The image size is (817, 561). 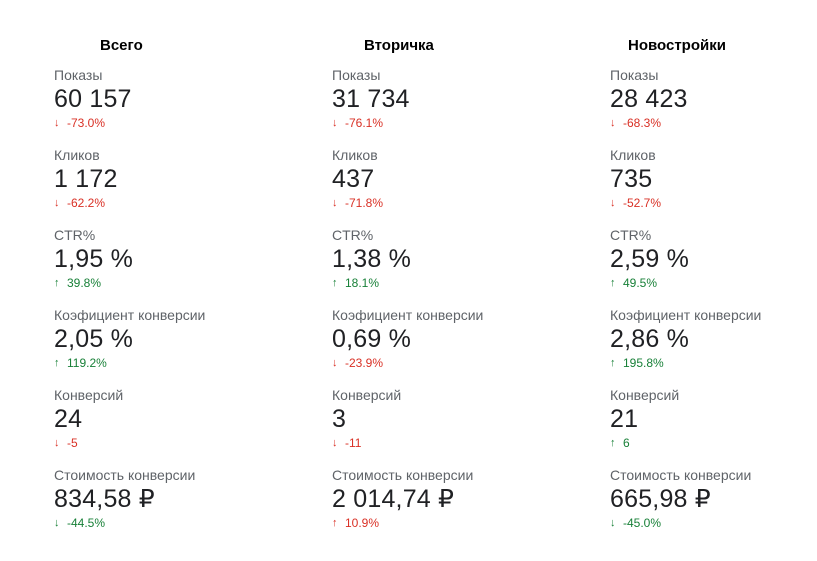 I want to click on metric-value: 2 014,74 ₽, so click(x=393, y=499).